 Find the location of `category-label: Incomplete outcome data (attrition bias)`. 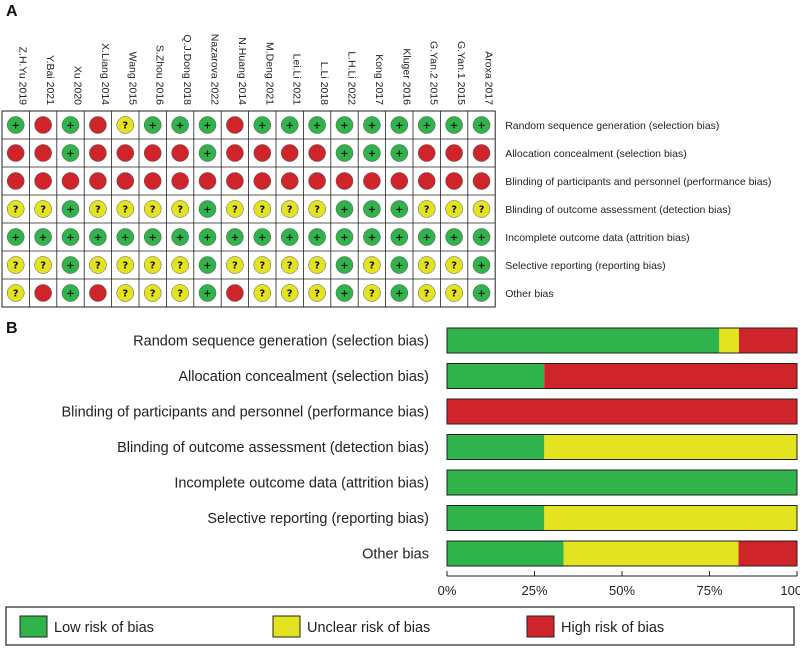

category-label: Incomplete outcome data (attrition bias) is located at coordinates (301, 484).